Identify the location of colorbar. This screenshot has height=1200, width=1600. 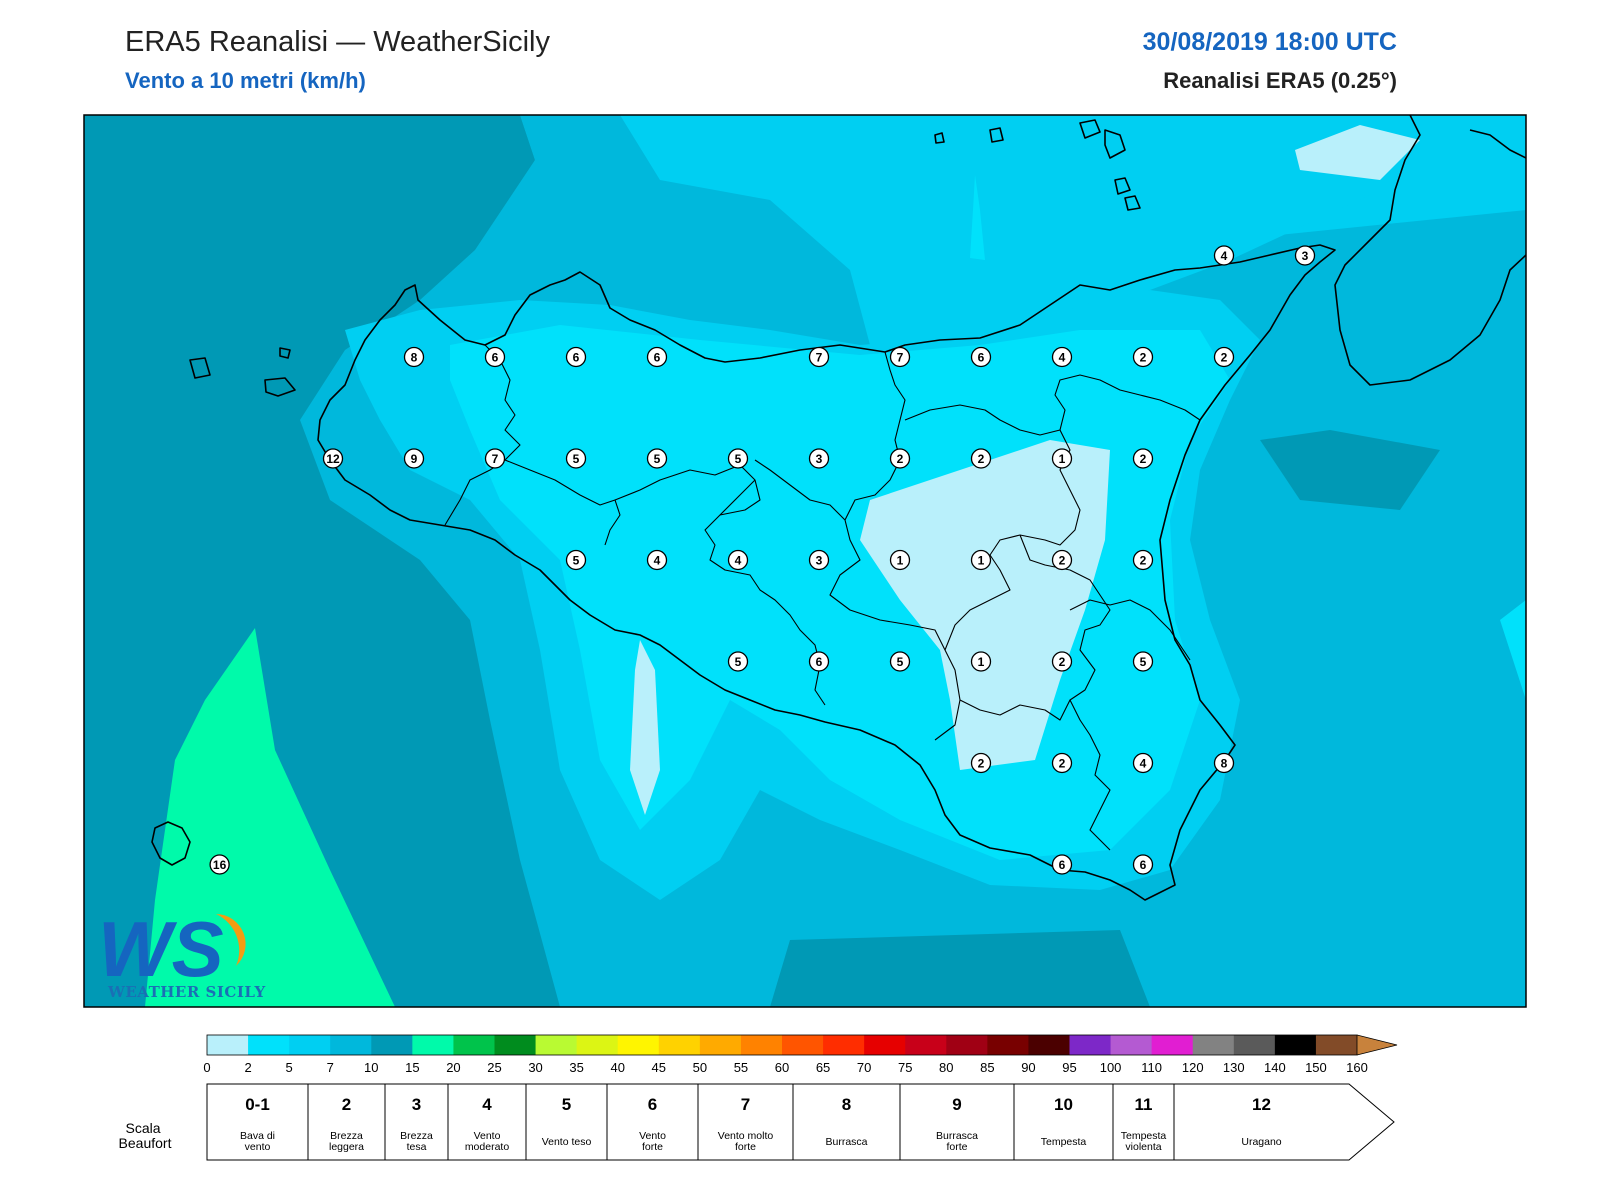
(802, 1045).